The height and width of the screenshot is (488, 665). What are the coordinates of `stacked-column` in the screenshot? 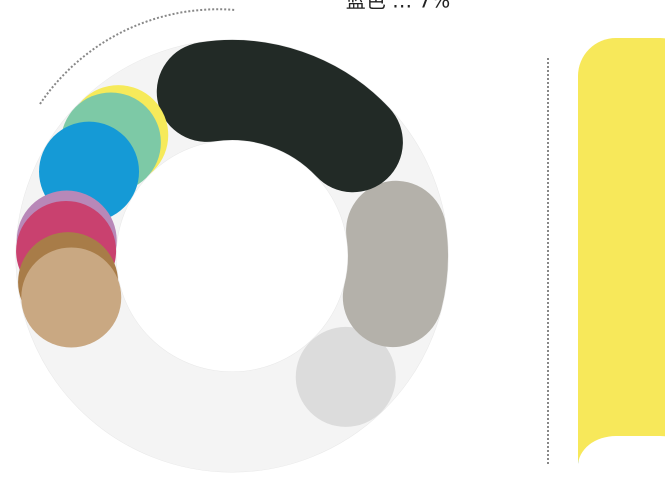 It's located at (621, 263).